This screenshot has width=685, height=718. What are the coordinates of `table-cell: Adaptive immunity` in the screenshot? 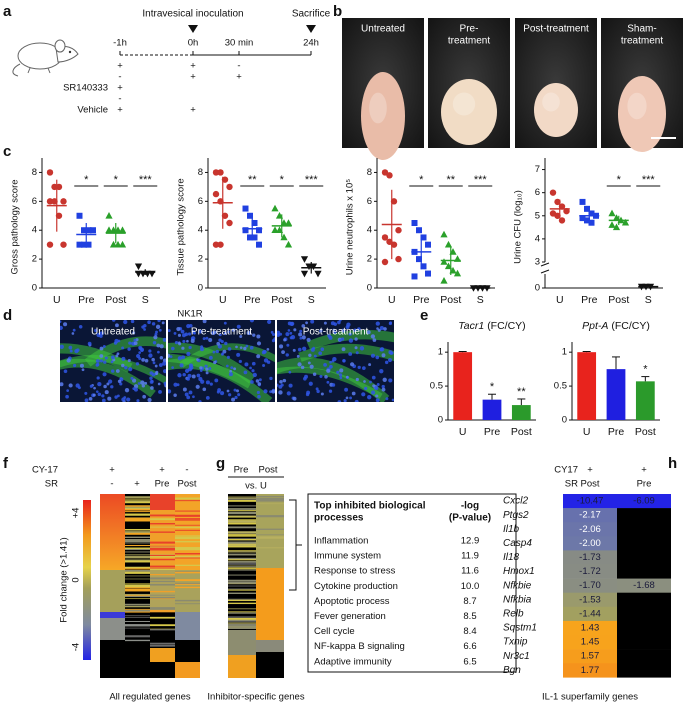 It's located at (353, 661).